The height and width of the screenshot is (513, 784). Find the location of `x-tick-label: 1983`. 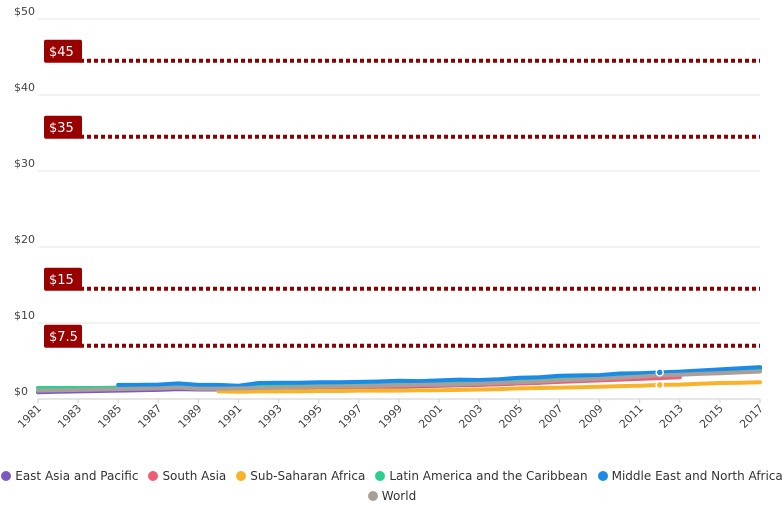

x-tick-label: 1983 is located at coordinates (69, 416).